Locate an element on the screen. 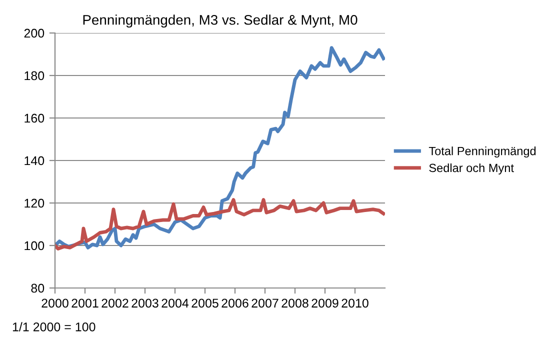 The image size is (539, 347). y-tick-label: 160 is located at coordinates (34, 118).